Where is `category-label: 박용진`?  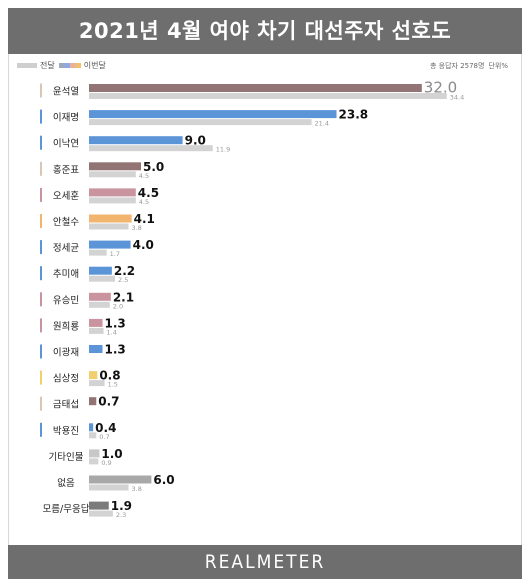 category-label: 박용진 is located at coordinates (66, 431).